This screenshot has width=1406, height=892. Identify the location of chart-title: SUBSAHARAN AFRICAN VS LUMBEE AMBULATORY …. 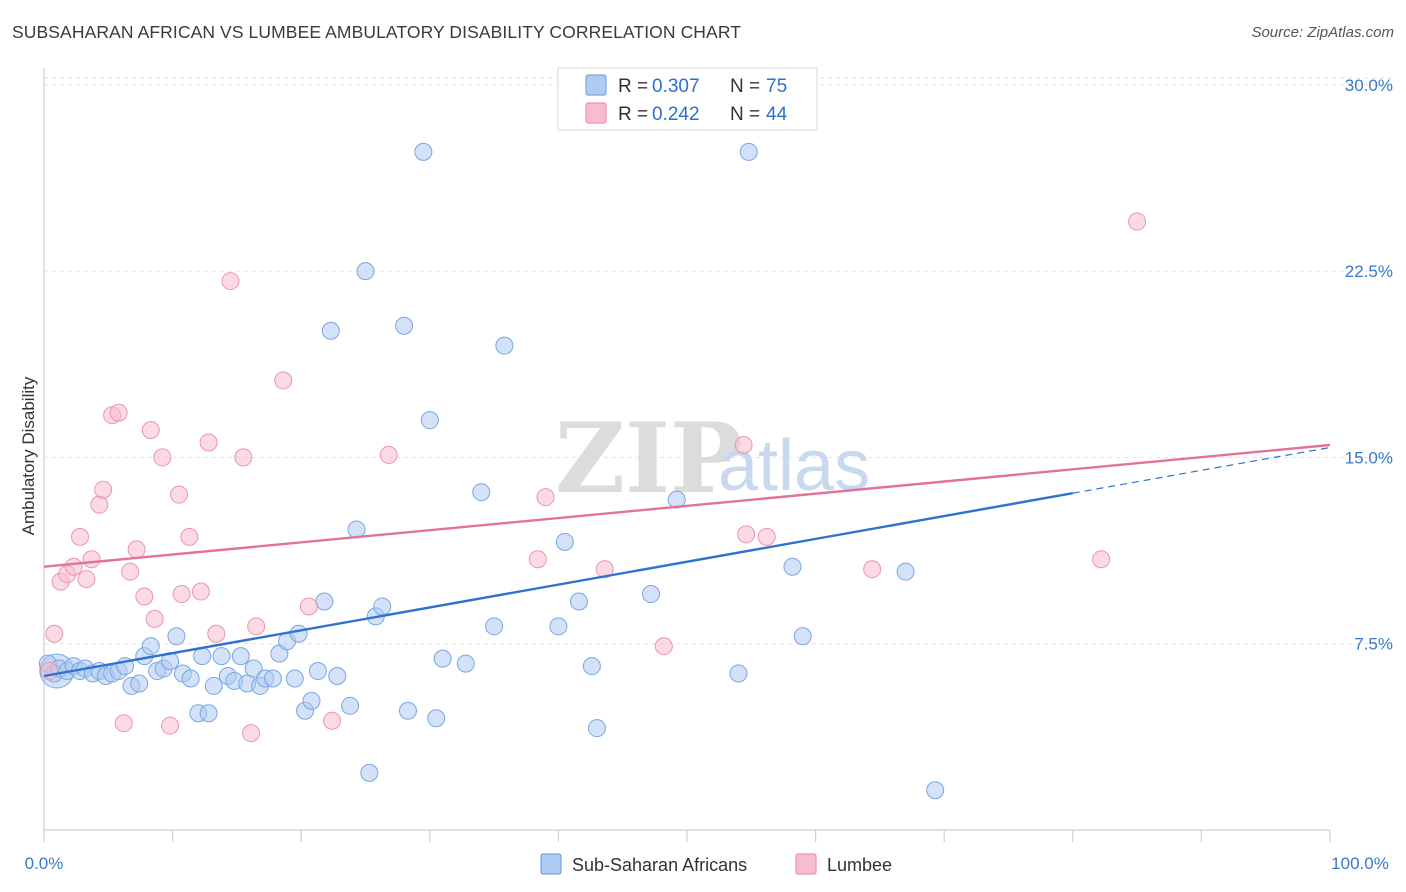
(377, 32).